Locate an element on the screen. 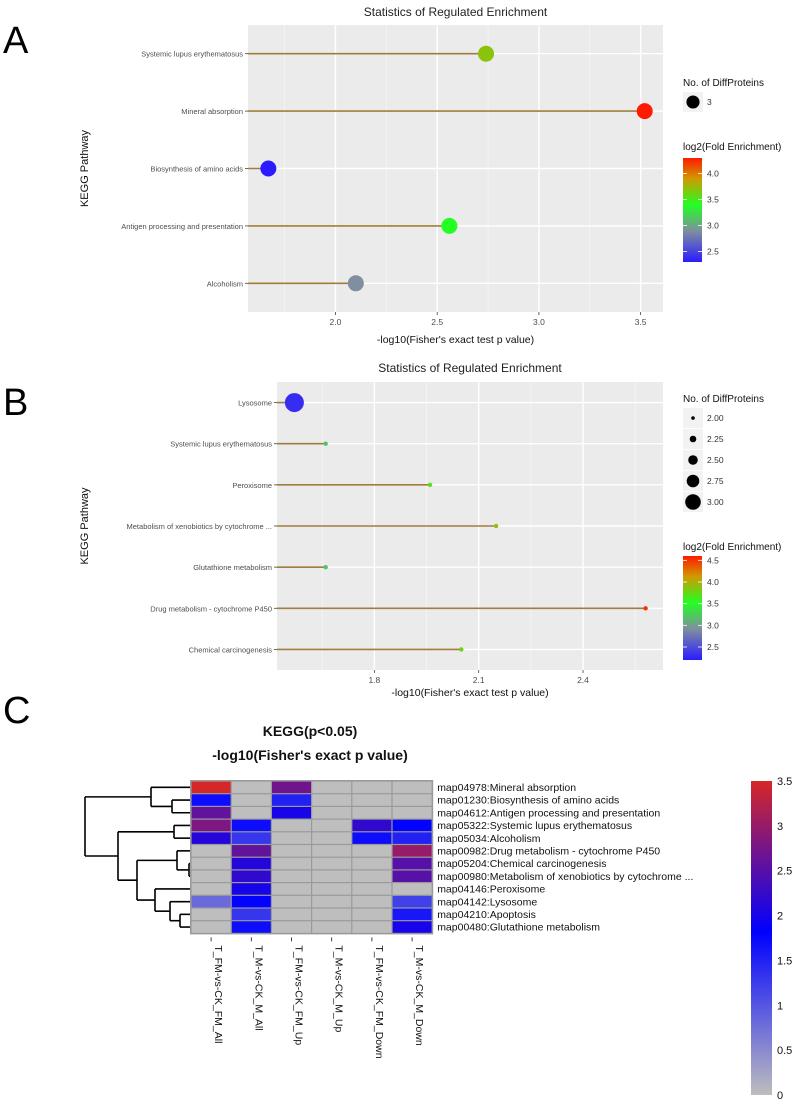  row-label: map04146:Peroxisome is located at coordinates (491, 890).